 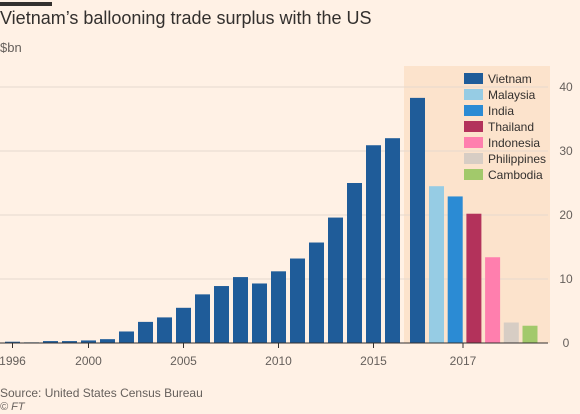 I want to click on bar-2017-indonesia, so click(x=493, y=300).